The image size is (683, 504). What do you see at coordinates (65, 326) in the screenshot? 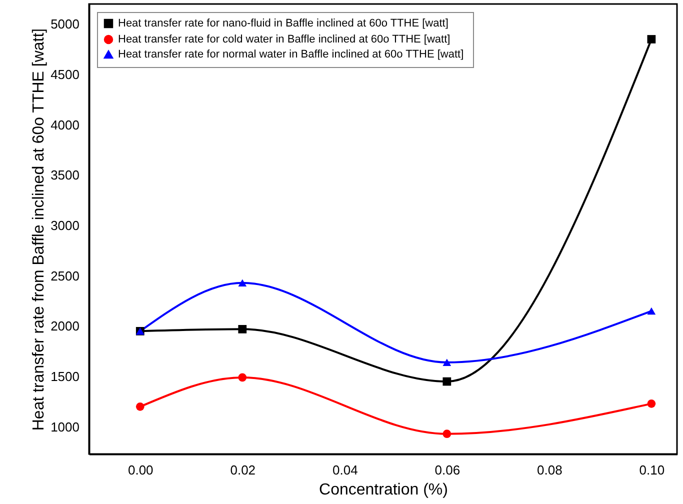
I see `y-tick-label: 2000` at bounding box center [65, 326].